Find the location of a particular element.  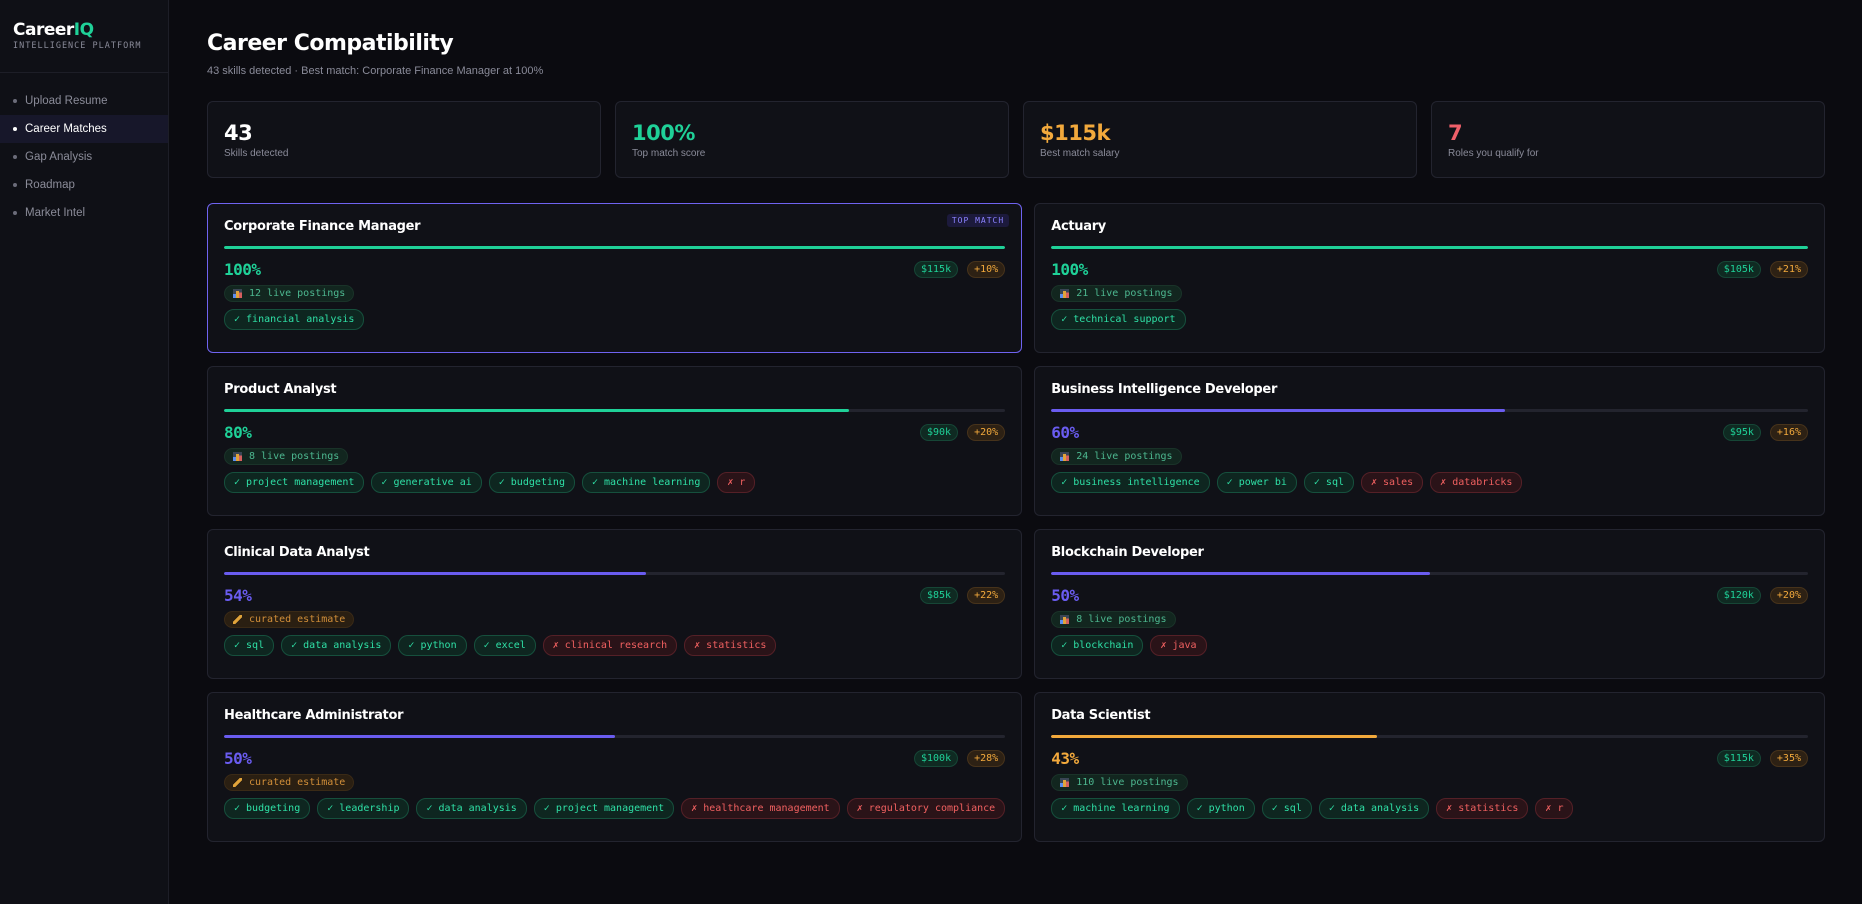

logo-accent-text: IQ is located at coordinates (83, 30).